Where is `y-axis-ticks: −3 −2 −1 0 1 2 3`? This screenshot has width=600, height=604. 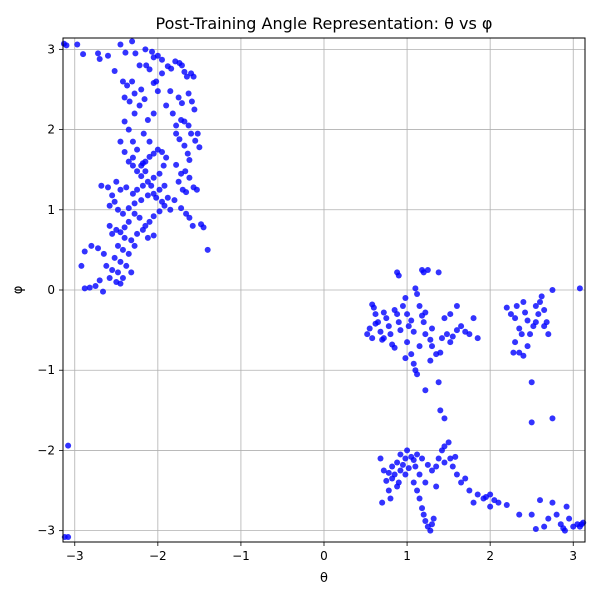
y-axis-ticks: −3 −2 −1 0 1 2 3 is located at coordinates (50, 290).